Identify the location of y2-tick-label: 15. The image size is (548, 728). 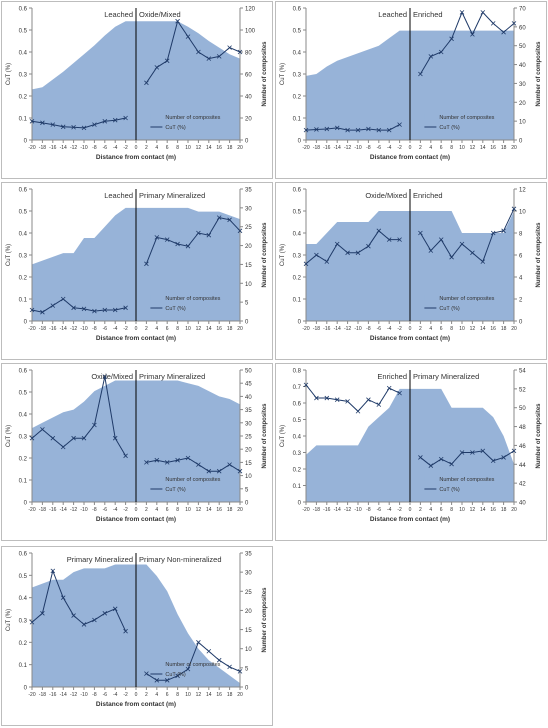
(248, 631).